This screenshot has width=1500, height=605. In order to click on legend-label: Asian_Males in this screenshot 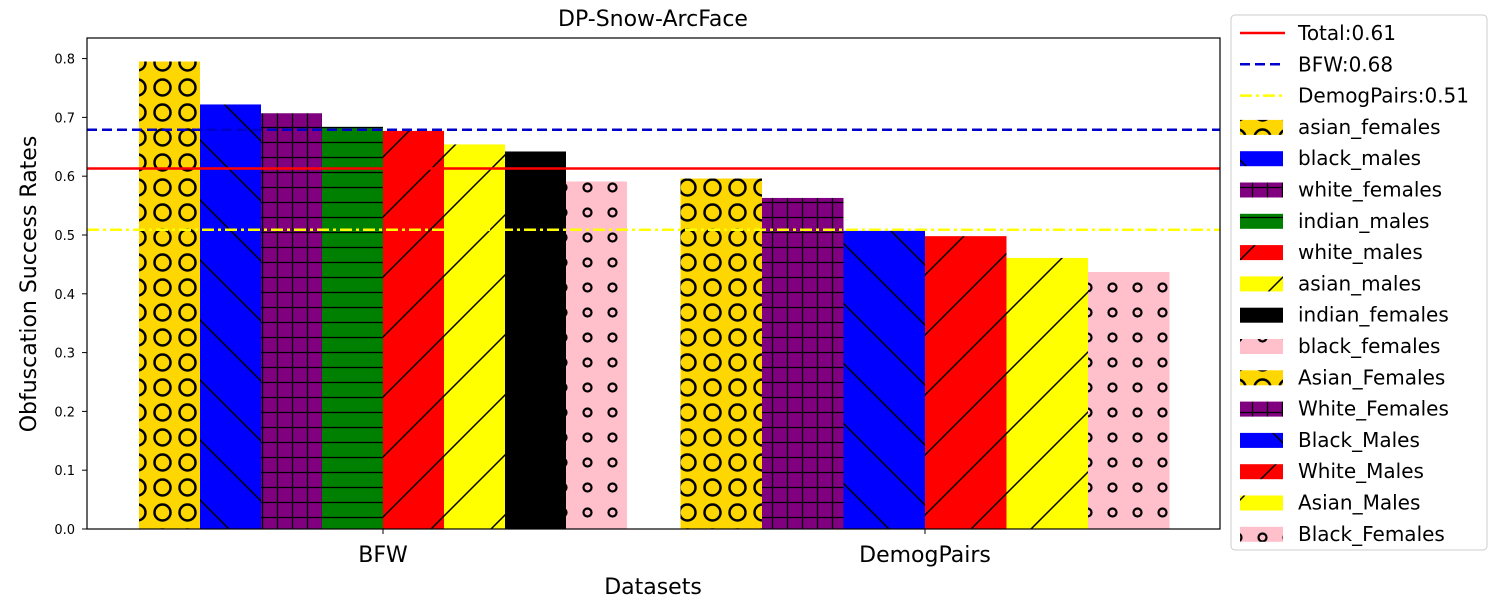, I will do `click(1359, 503)`.